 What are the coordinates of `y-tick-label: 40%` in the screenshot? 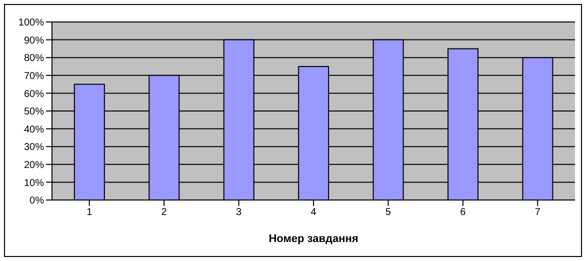 It's located at (34, 130).